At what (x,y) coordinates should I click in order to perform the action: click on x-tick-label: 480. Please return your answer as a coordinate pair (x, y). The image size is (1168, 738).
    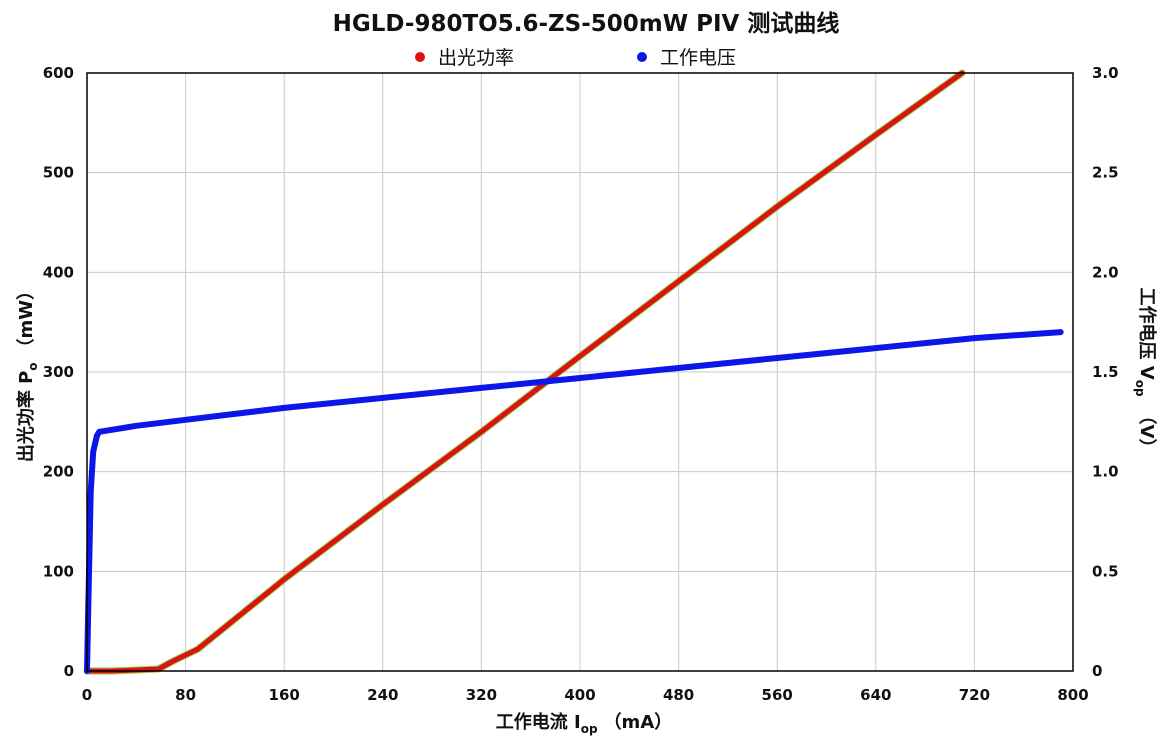
    Looking at the image, I should click on (678, 695).